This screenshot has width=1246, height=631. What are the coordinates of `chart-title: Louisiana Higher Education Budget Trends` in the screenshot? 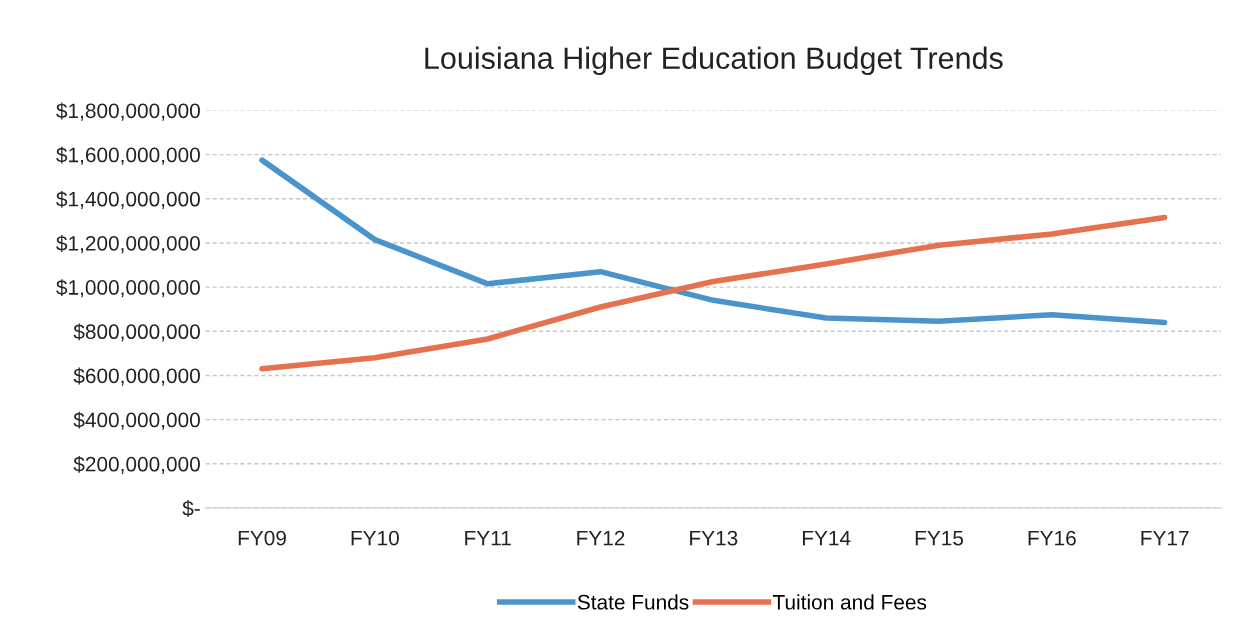 It's located at (714, 61).